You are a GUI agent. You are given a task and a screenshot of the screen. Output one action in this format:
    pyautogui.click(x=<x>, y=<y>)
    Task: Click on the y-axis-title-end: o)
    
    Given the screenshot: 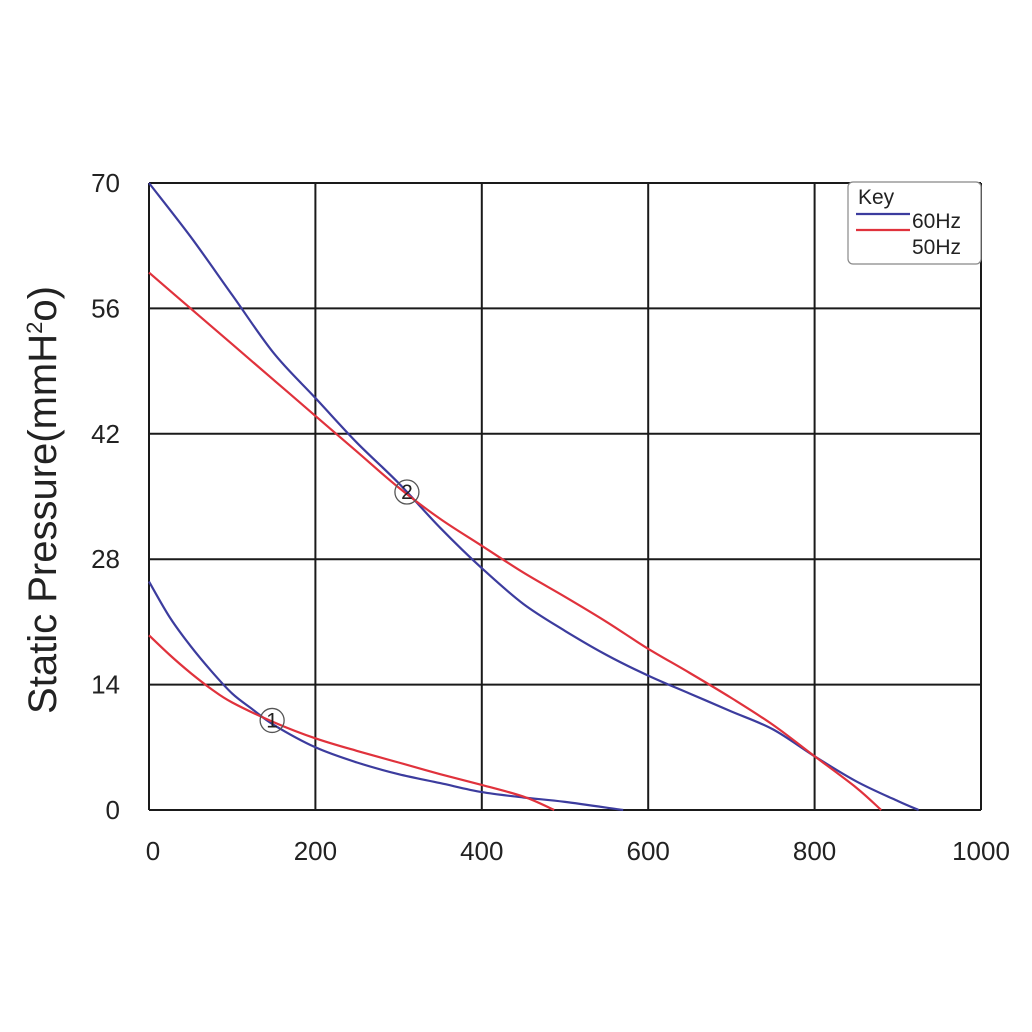 What is the action you would take?
    pyautogui.click(x=43, y=304)
    